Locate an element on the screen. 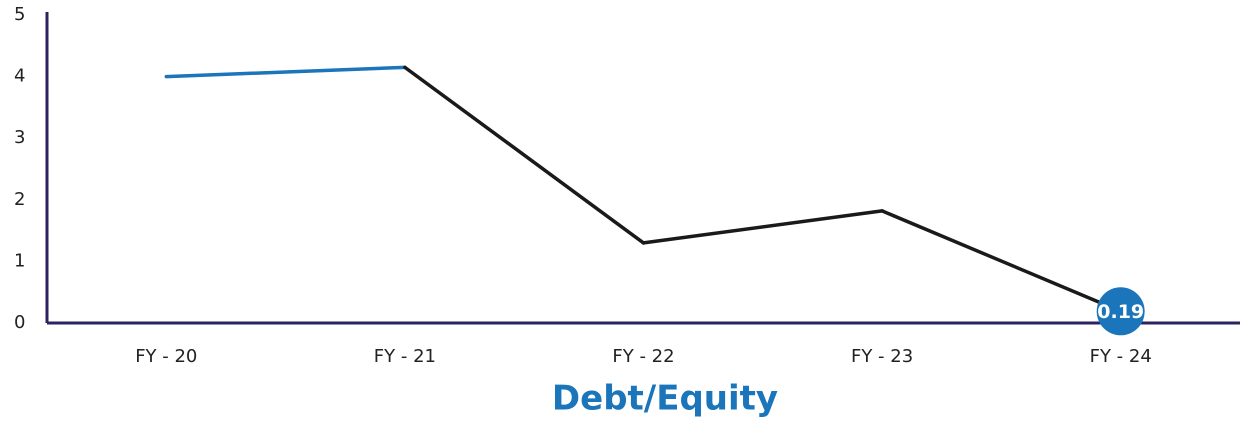 This screenshot has height=422, width=1247. data-label-badge is located at coordinates (1120, 311).